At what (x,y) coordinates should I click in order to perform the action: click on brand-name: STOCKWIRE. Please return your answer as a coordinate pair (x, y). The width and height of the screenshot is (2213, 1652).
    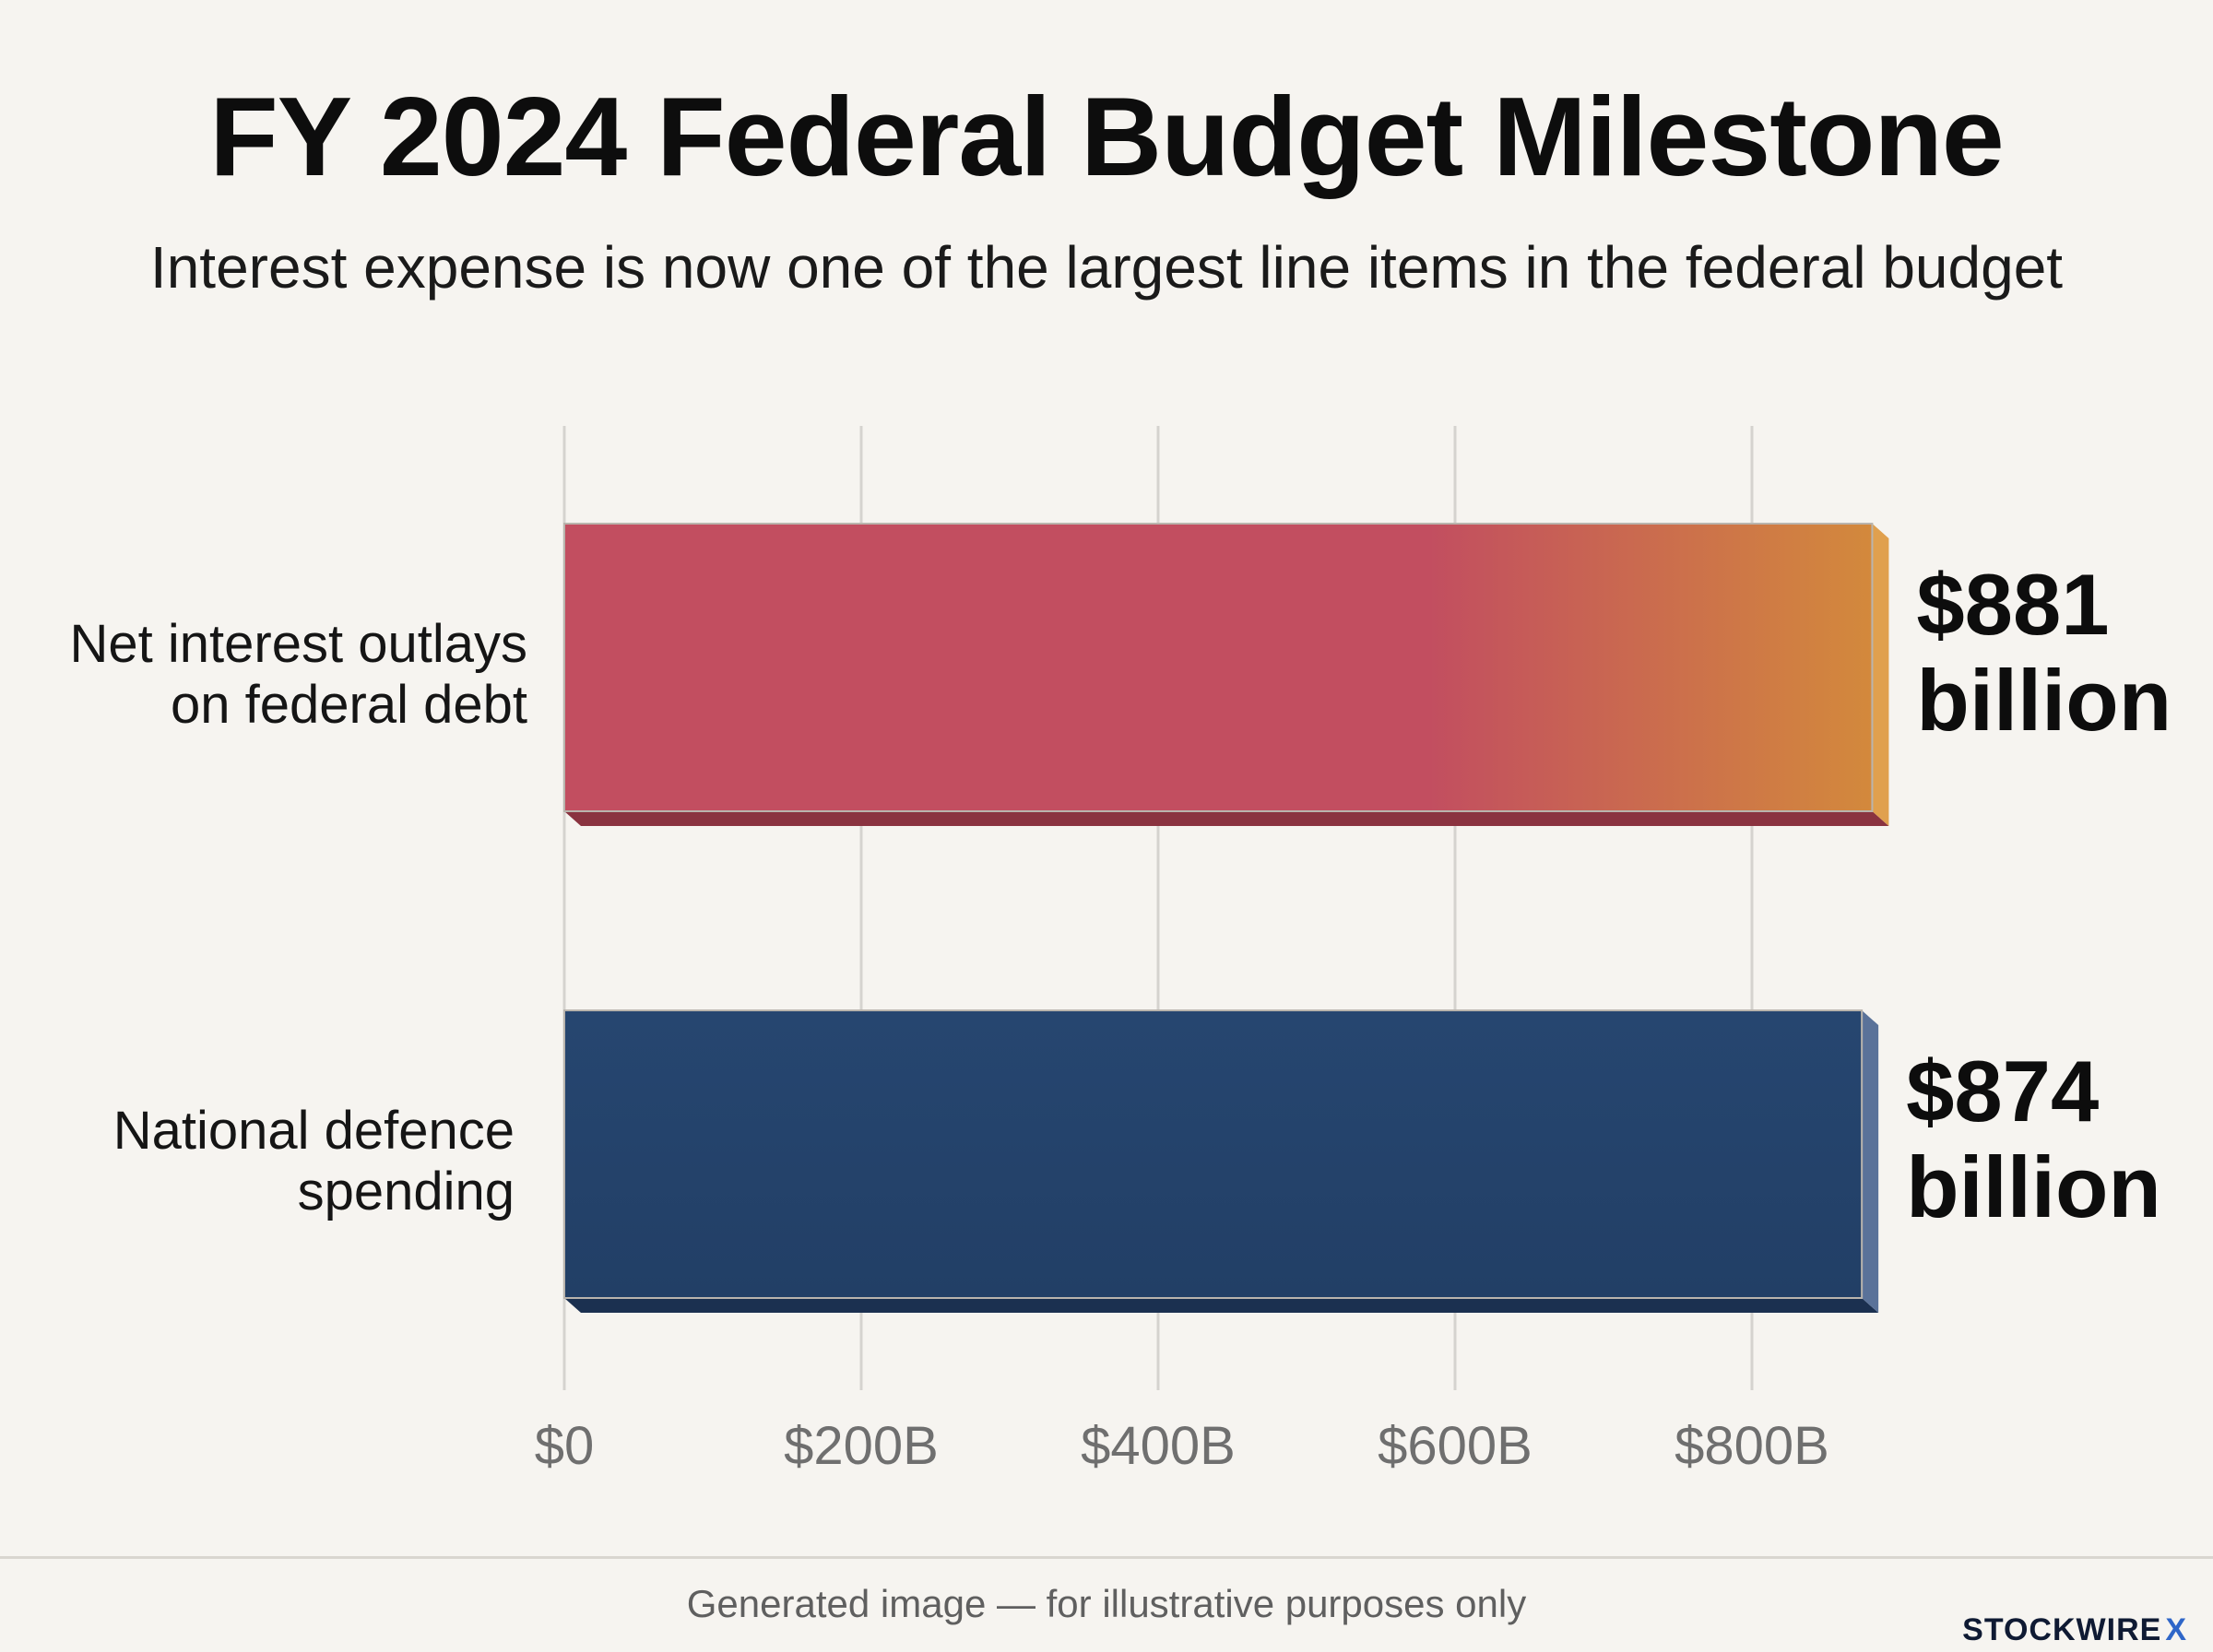
    Looking at the image, I should click on (2062, 1629).